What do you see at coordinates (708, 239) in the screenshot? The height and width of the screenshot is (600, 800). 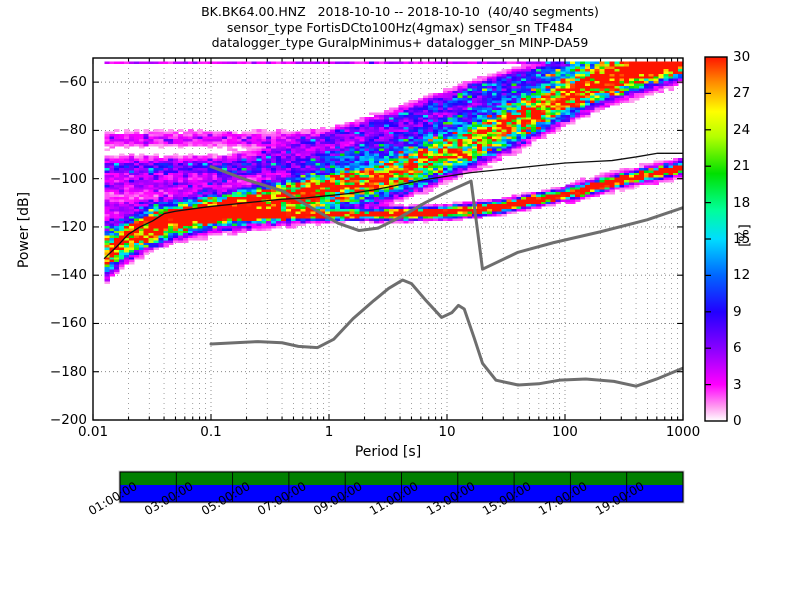 I see `colorbar-tick-marks` at bounding box center [708, 239].